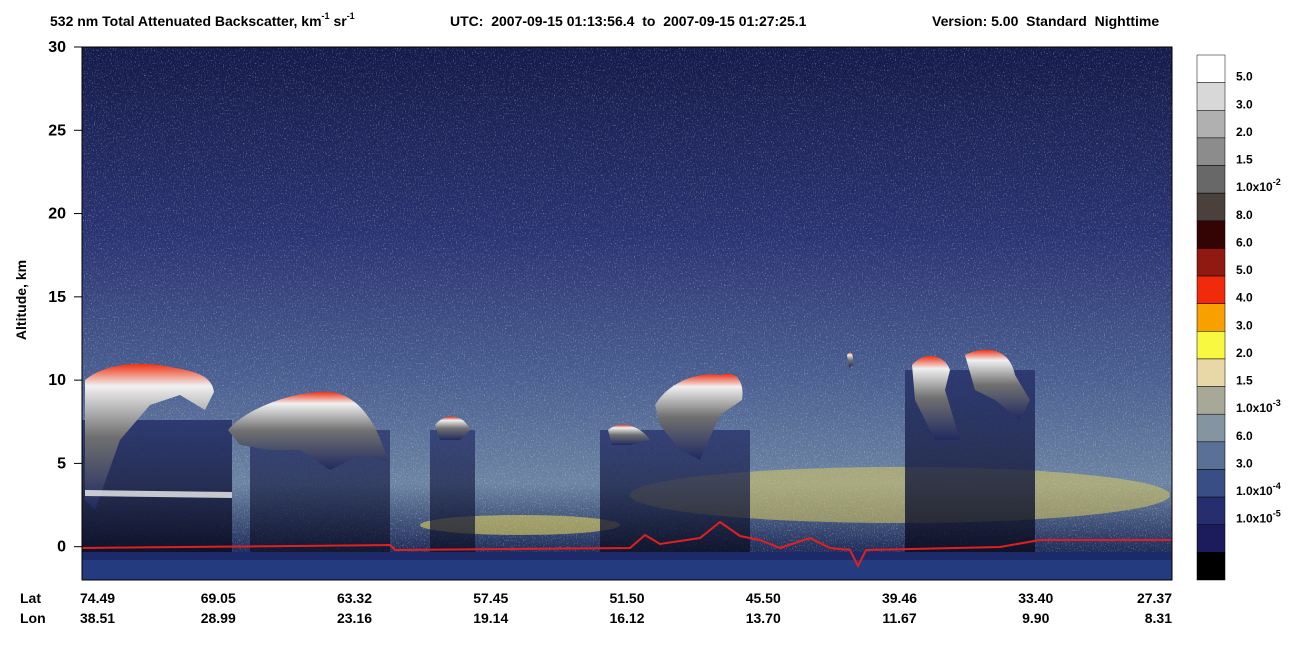  I want to click on x-tick-label: 8.31, so click(1158, 618).